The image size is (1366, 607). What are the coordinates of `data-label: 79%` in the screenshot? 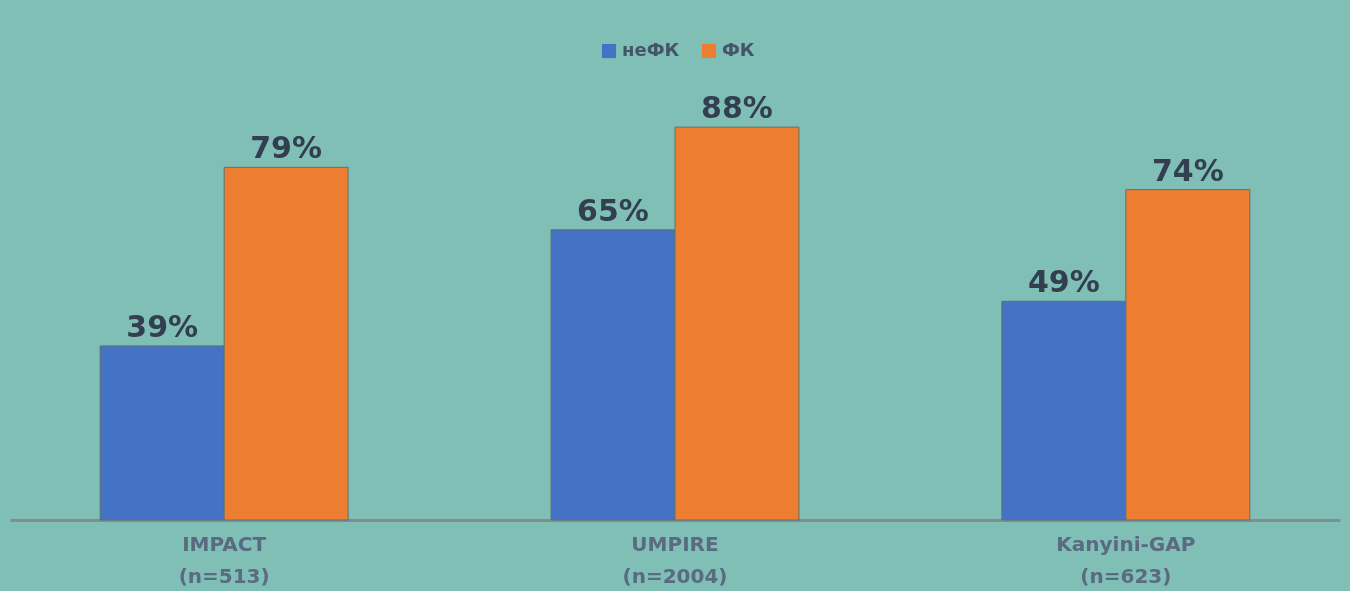 It's located at (286, 148).